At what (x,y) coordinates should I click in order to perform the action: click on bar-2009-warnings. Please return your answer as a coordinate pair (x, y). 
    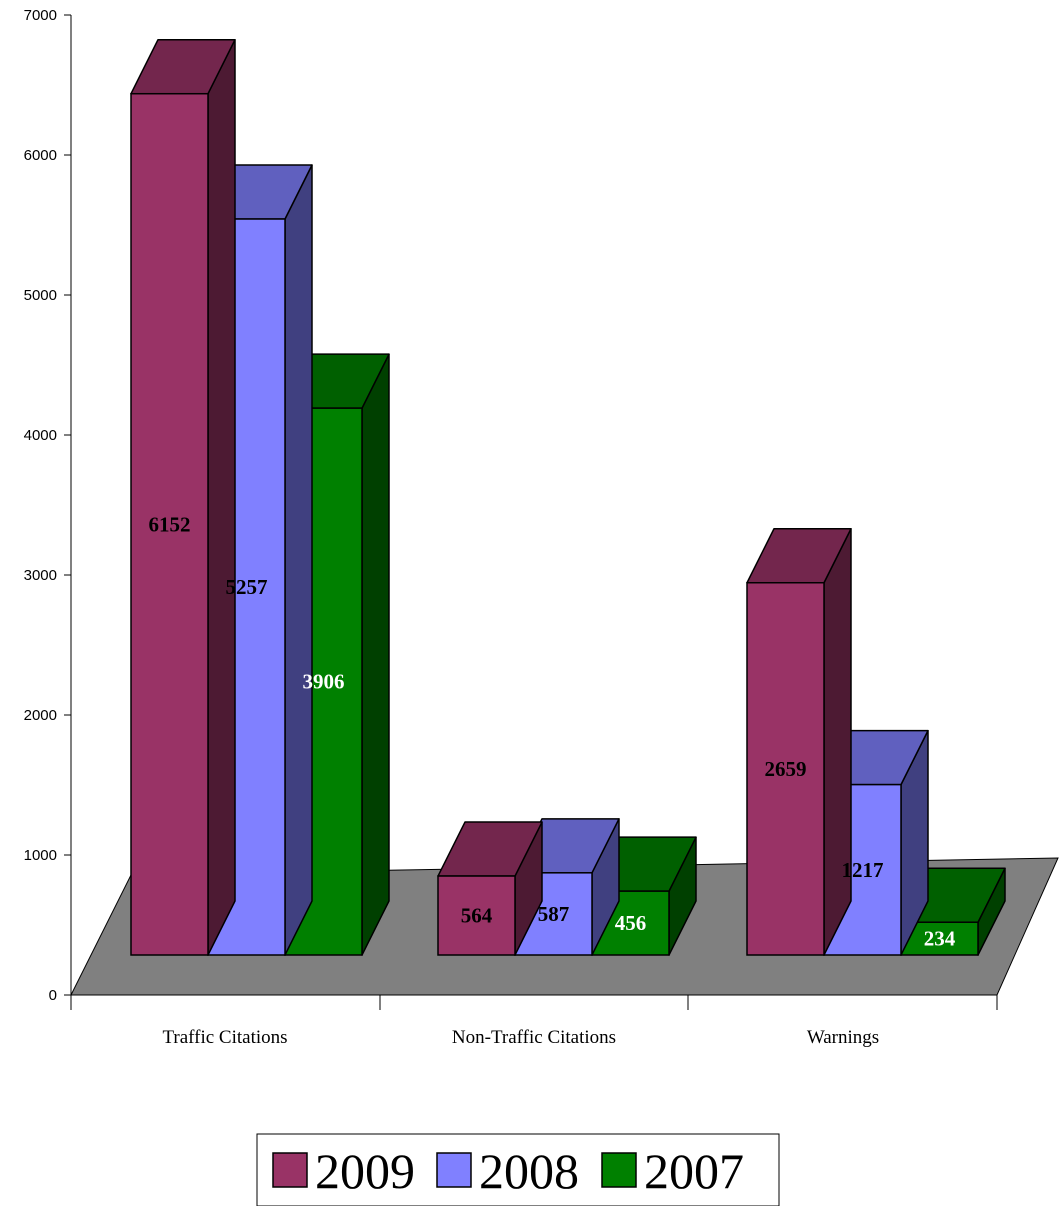
    Looking at the image, I should click on (785, 768).